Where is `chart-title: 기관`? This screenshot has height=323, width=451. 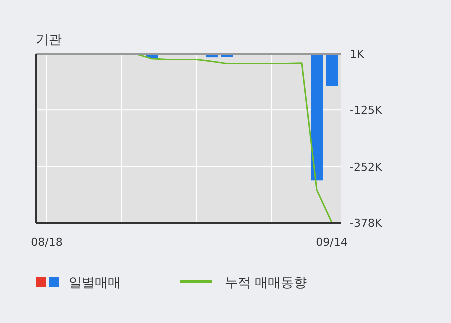 chart-title: 기관 is located at coordinates (49, 40).